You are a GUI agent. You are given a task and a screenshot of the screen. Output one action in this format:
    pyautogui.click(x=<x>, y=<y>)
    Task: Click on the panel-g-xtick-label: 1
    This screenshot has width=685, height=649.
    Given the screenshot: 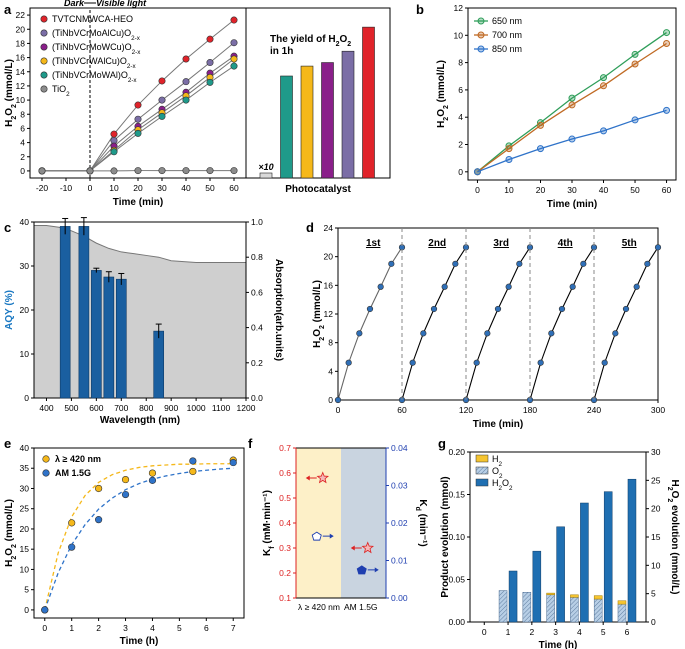 What is the action you would take?
    pyautogui.click(x=508, y=632)
    